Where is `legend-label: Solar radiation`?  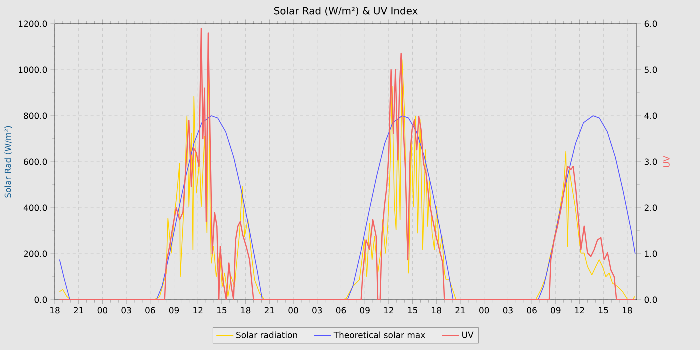
legend-label: Solar radiation is located at coordinates (267, 335).